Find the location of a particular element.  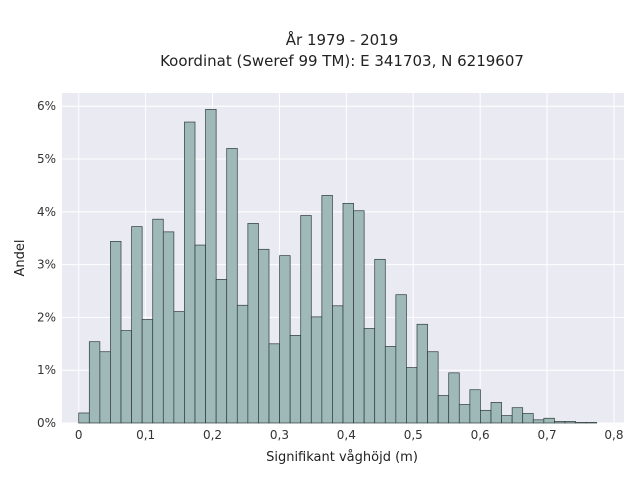

x-tick-label: 0 is located at coordinates (79, 435).